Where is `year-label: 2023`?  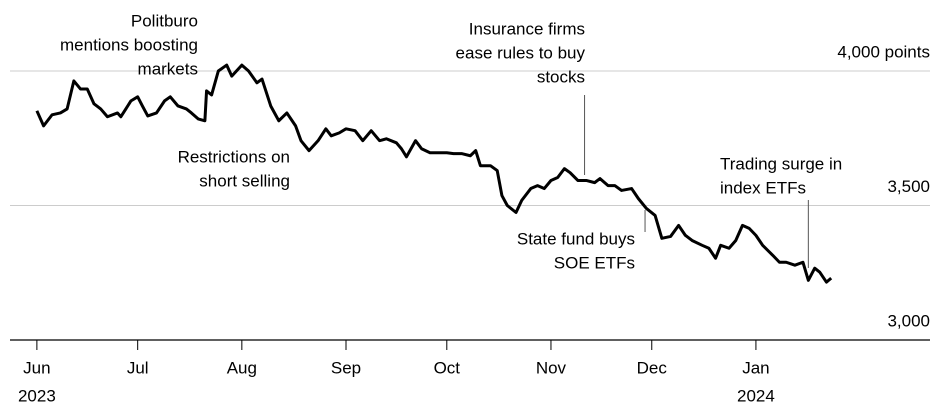
year-label: 2023 is located at coordinates (37, 395).